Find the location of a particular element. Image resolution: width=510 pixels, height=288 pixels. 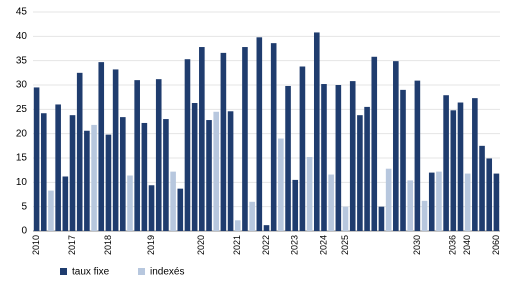

x-tick-label: 2040 is located at coordinates (467, 245).